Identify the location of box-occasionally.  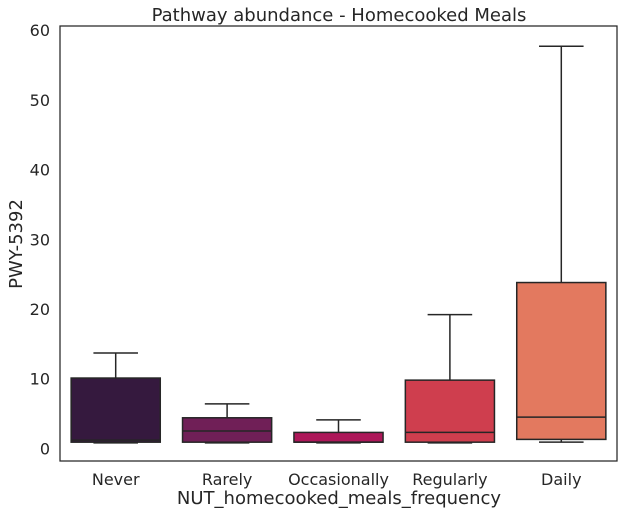
(338, 431).